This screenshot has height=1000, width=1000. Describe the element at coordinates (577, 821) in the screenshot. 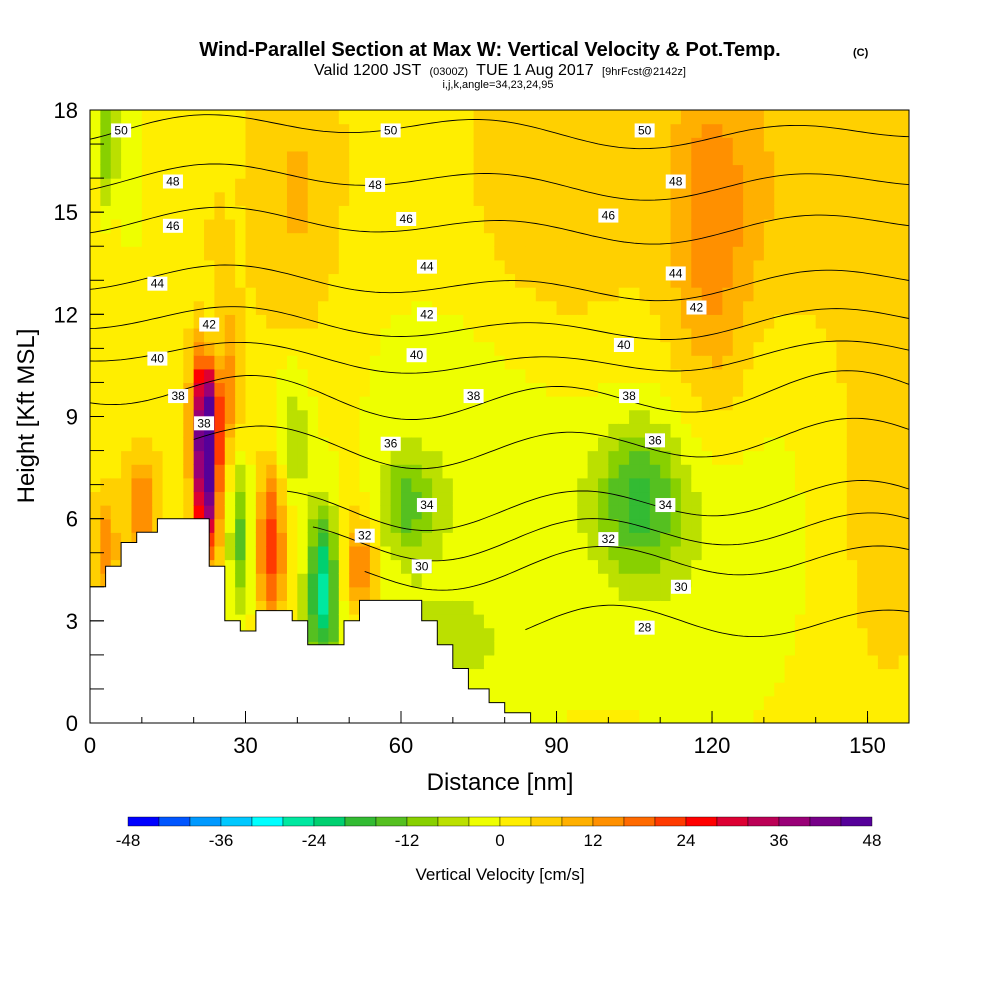

I see `colorbar-swatch` at that location.